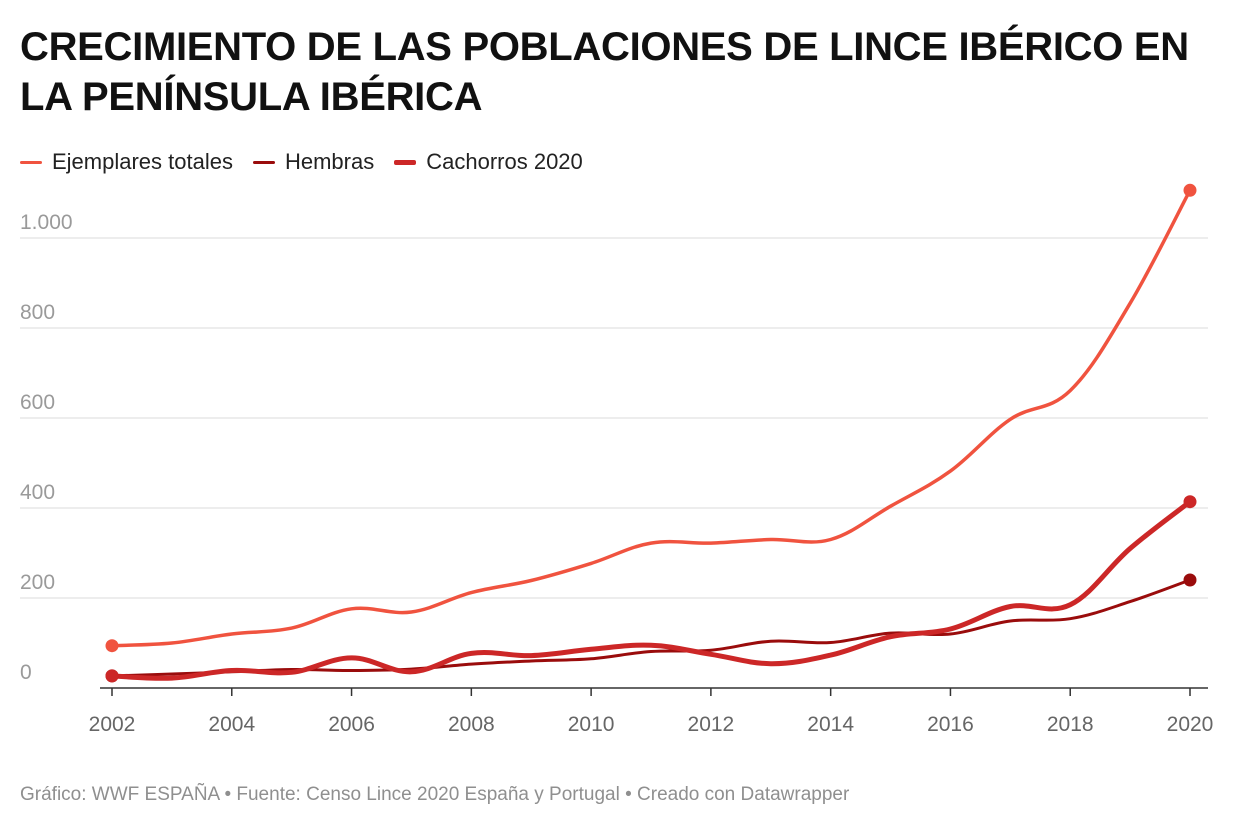 This screenshot has width=1240, height=840. What do you see at coordinates (112, 676) in the screenshot?
I see `start-marker-cachorros` at bounding box center [112, 676].